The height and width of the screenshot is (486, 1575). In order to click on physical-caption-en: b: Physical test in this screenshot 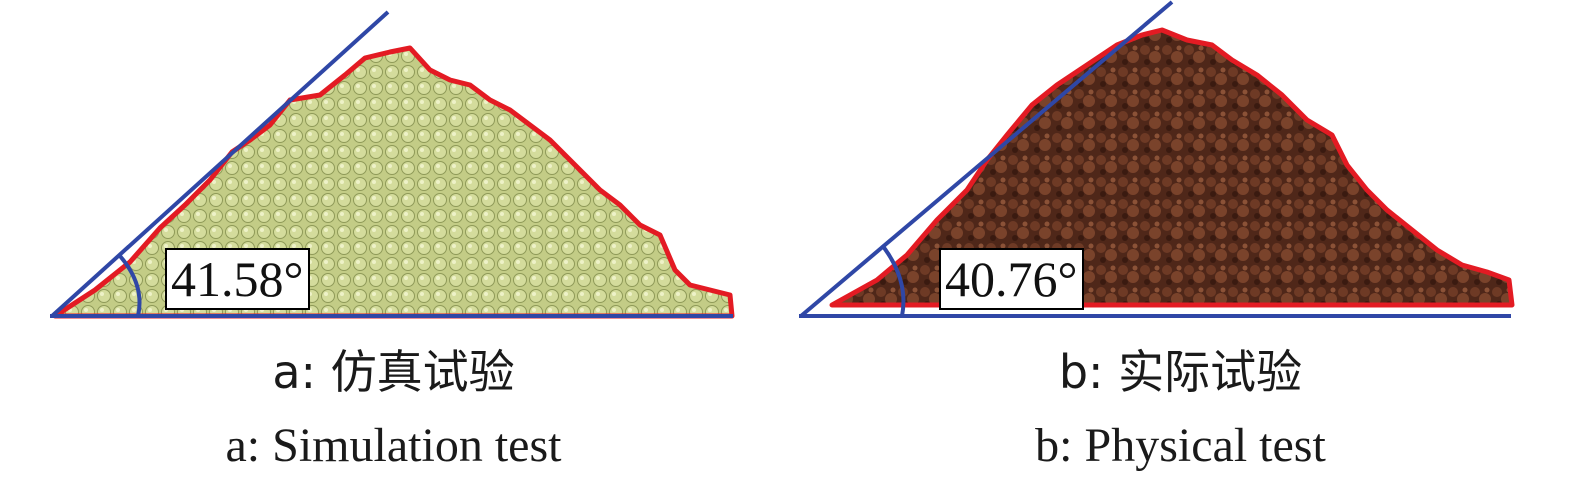, I will do `click(1180, 445)`.